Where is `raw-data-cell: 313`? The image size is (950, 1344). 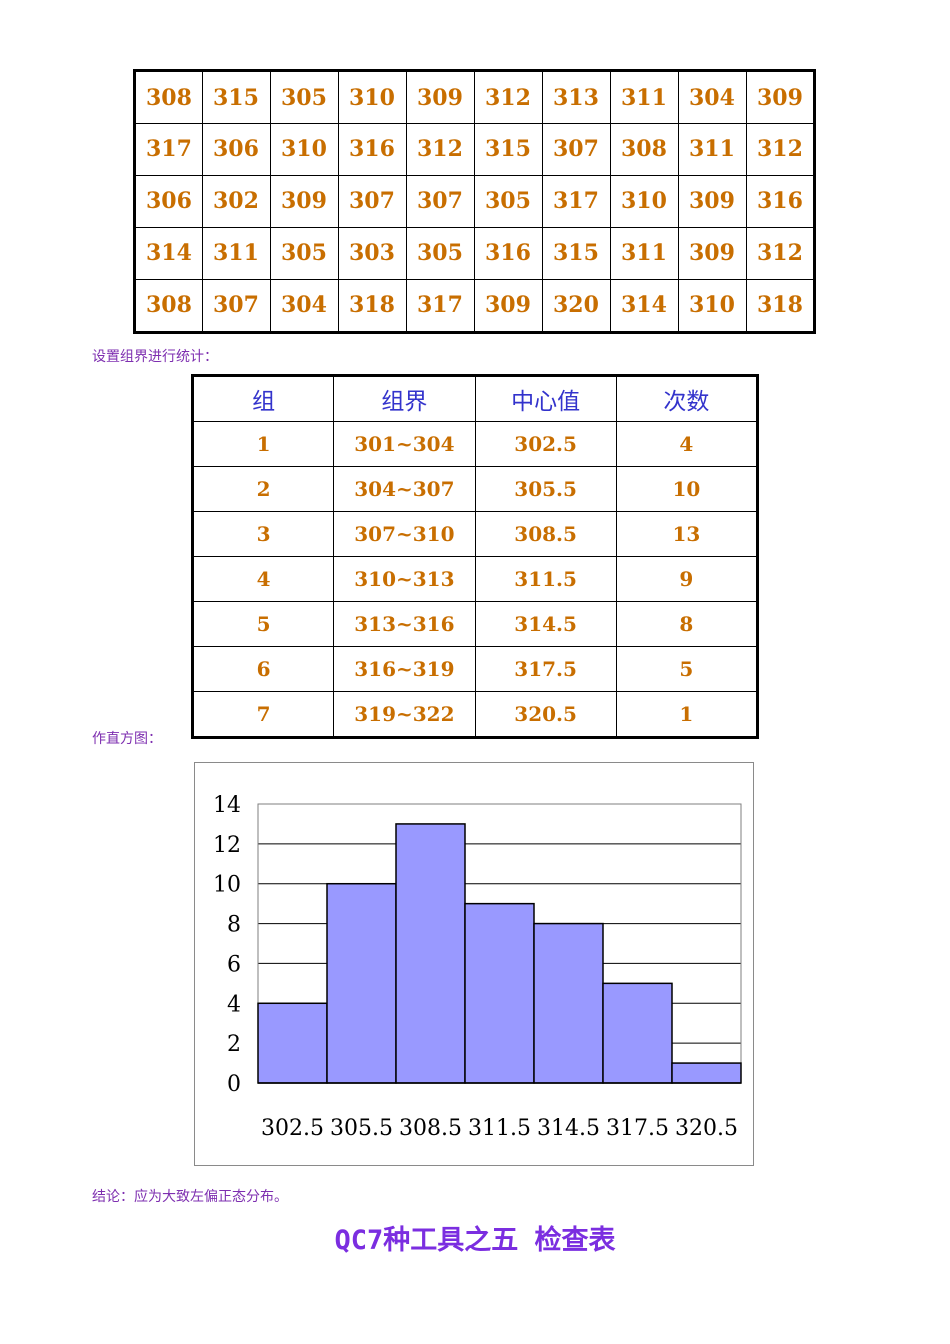 raw-data-cell: 313 is located at coordinates (576, 97).